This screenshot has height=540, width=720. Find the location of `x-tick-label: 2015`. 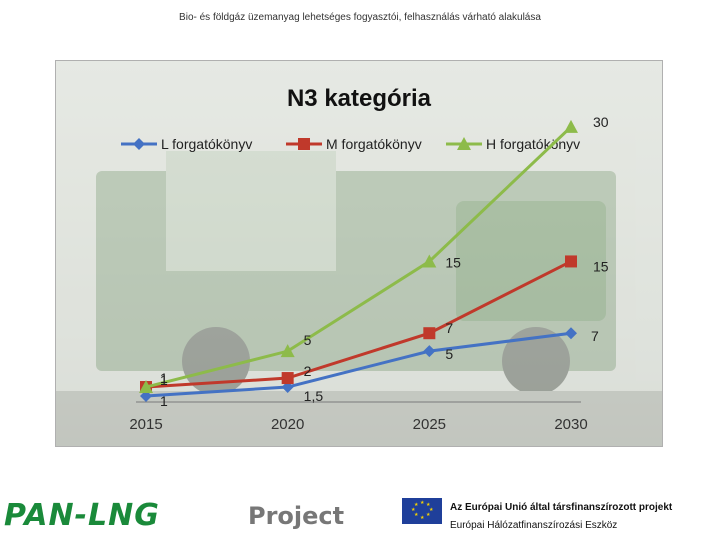

x-tick-label: 2015 is located at coordinates (145, 424).